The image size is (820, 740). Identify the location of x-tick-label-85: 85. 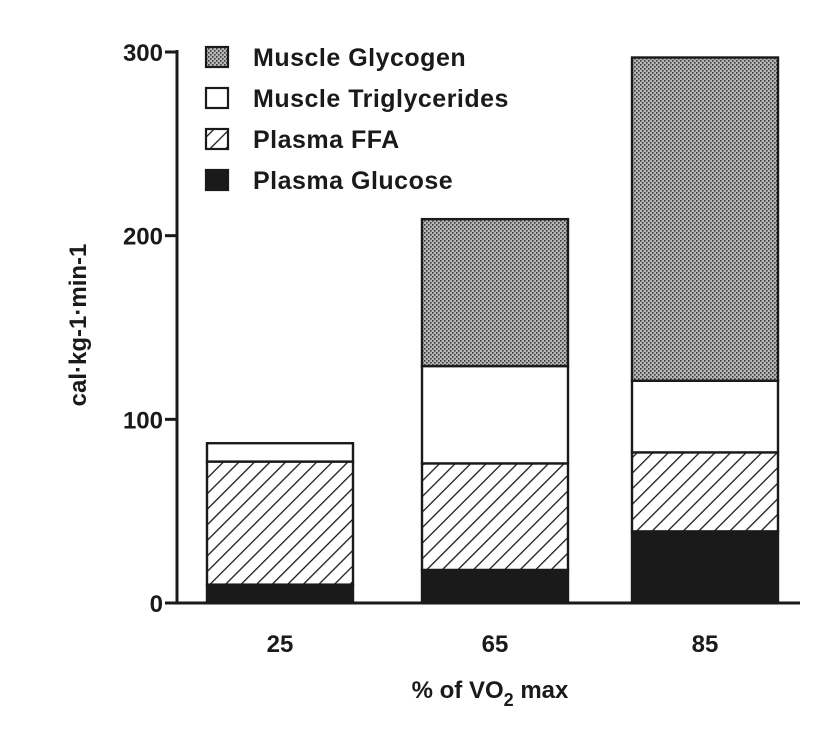
(705, 644).